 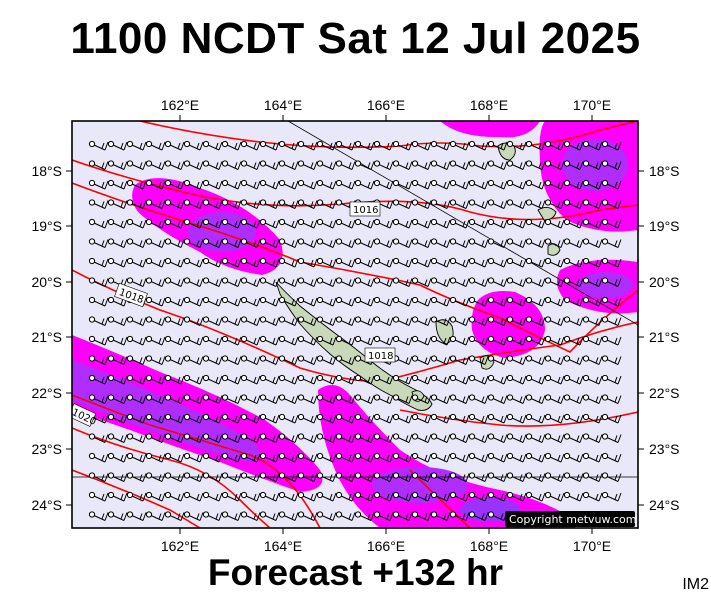 I want to click on lon-label-164-bottom: 164°E, so click(x=283, y=546).